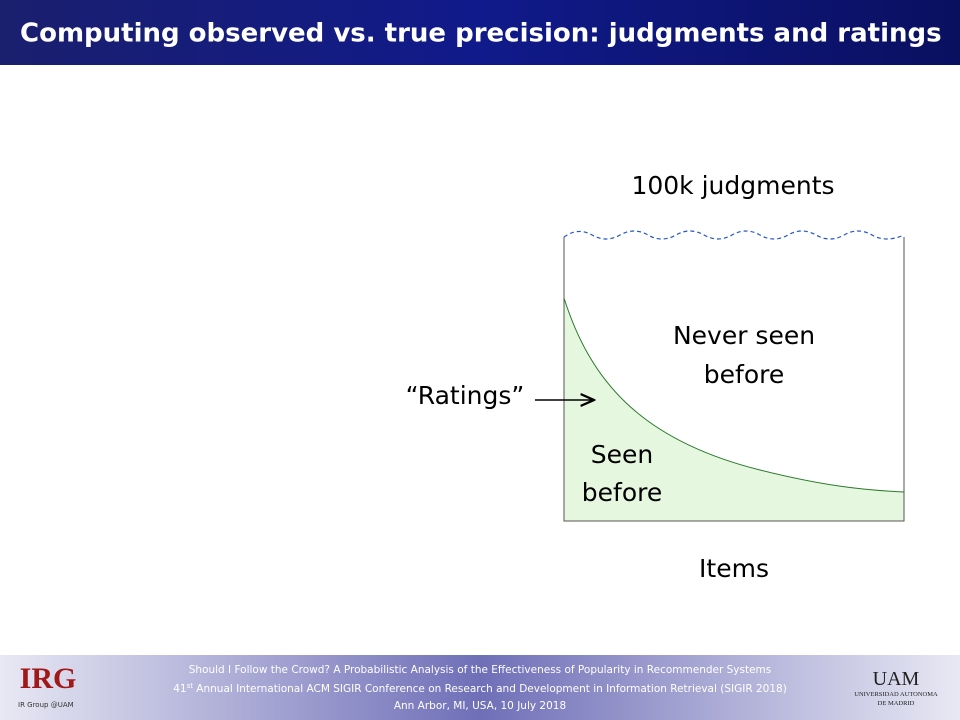 This screenshot has height=720, width=960. Describe the element at coordinates (896, 694) in the screenshot. I see `right-logo-sub: UNIVERSIDAD AUTONOMA` at that location.